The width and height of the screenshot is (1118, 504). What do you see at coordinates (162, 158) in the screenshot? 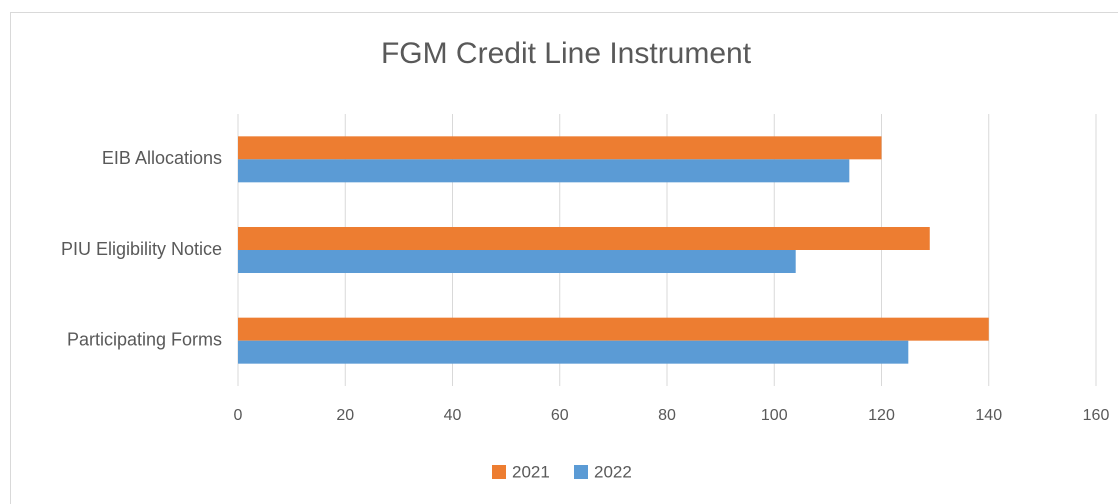
I see `y-tick-label: EIB Allocations` at bounding box center [162, 158].